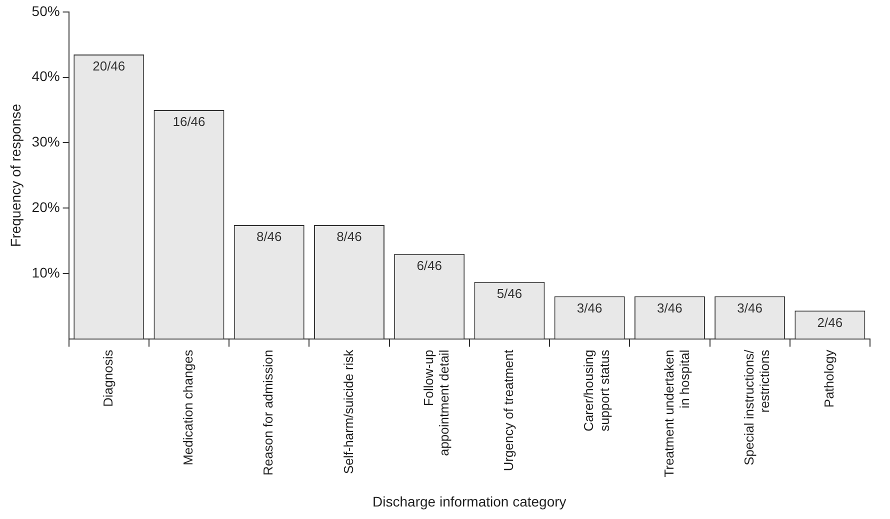 The width and height of the screenshot is (890, 519). Describe the element at coordinates (830, 322) in the screenshot. I see `data-label: 2/46` at that location.